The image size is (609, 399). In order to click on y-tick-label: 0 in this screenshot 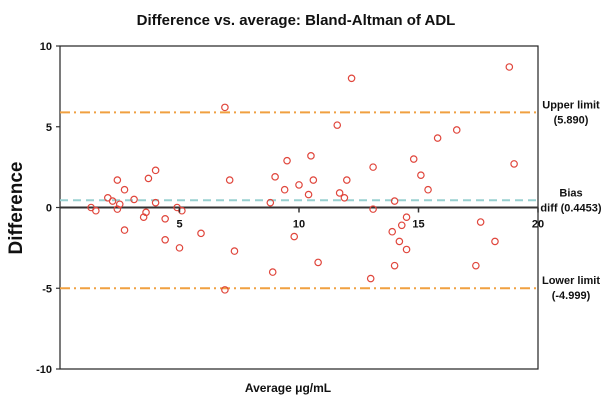, I will do `click(49, 209)`.